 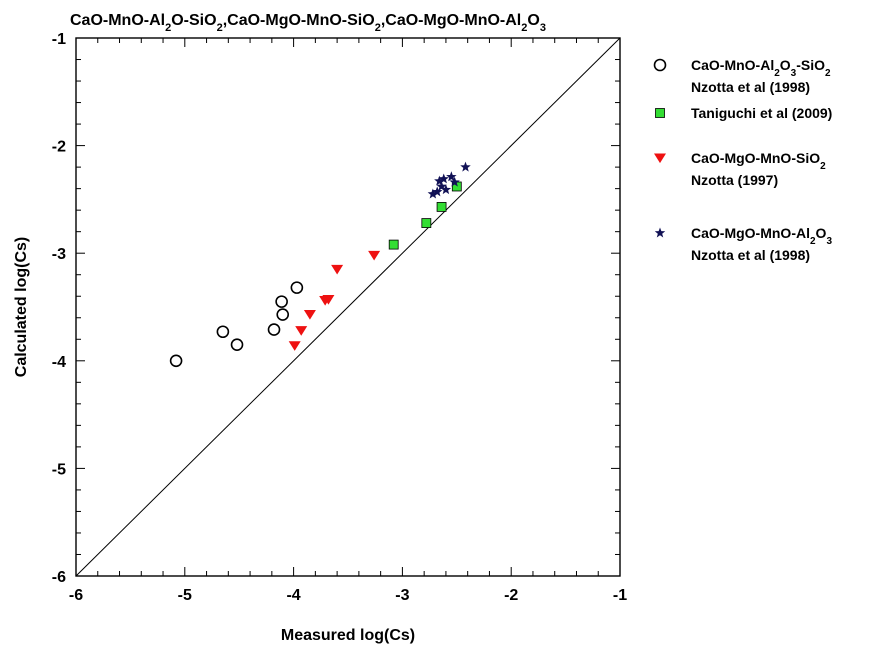 What do you see at coordinates (758, 161) in the screenshot?
I see `legend-label: CaO-MgO-MnO-SiO2` at bounding box center [758, 161].